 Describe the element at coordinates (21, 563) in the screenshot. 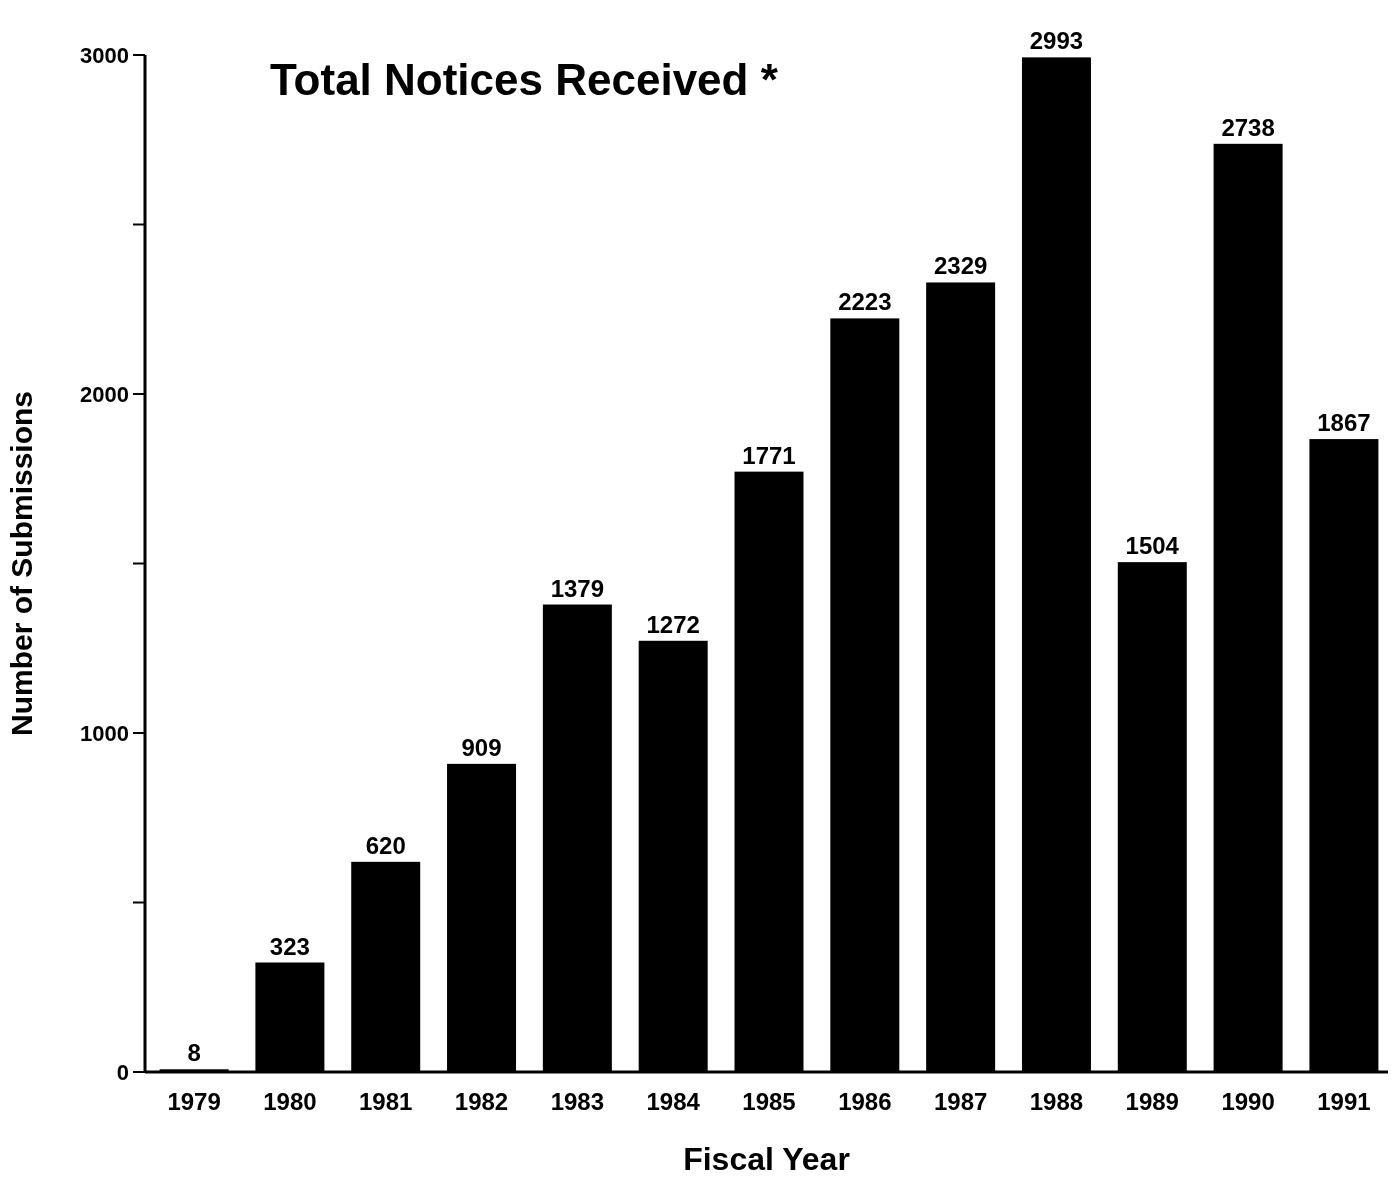

I see `y-axis-title: Number of Submissions` at that location.